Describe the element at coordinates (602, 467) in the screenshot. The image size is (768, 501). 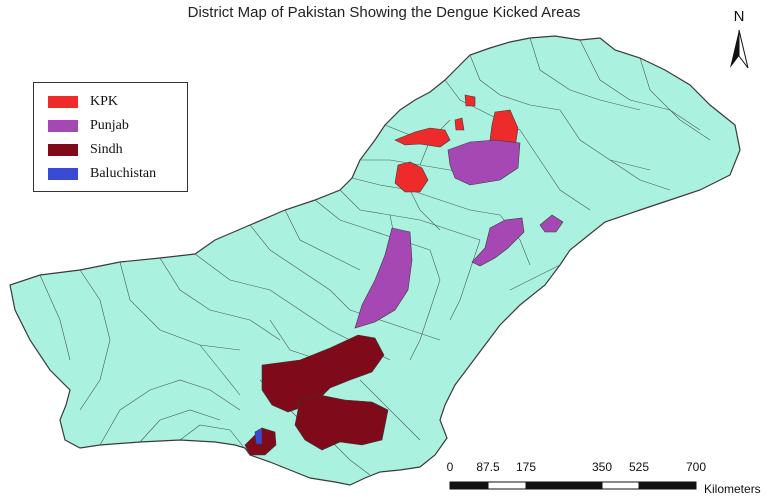
I see `scale-tick-3: 350` at that location.